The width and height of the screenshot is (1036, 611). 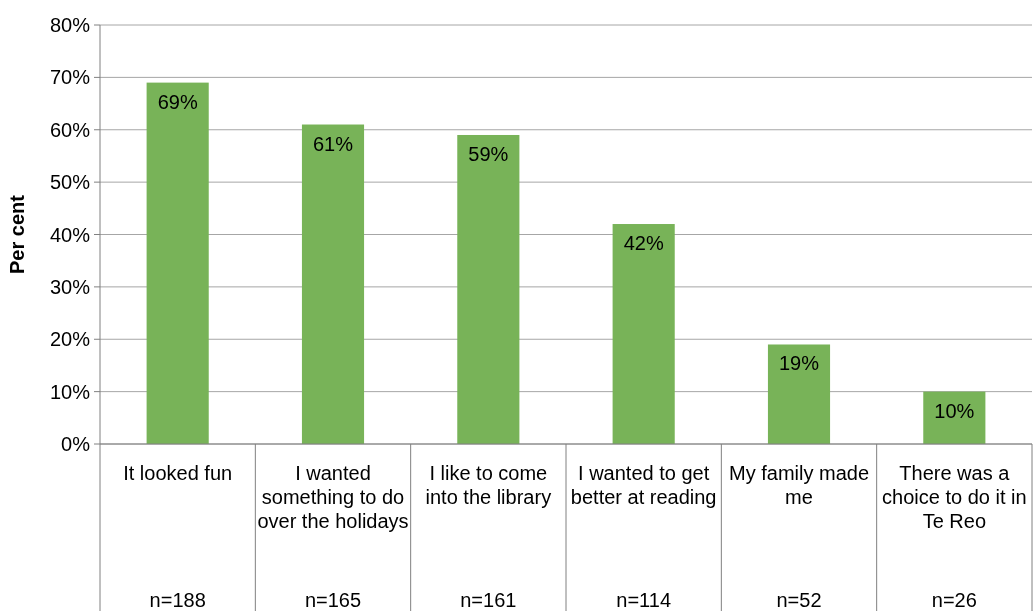 I want to click on y-tick-label: 0%, so click(x=76, y=444).